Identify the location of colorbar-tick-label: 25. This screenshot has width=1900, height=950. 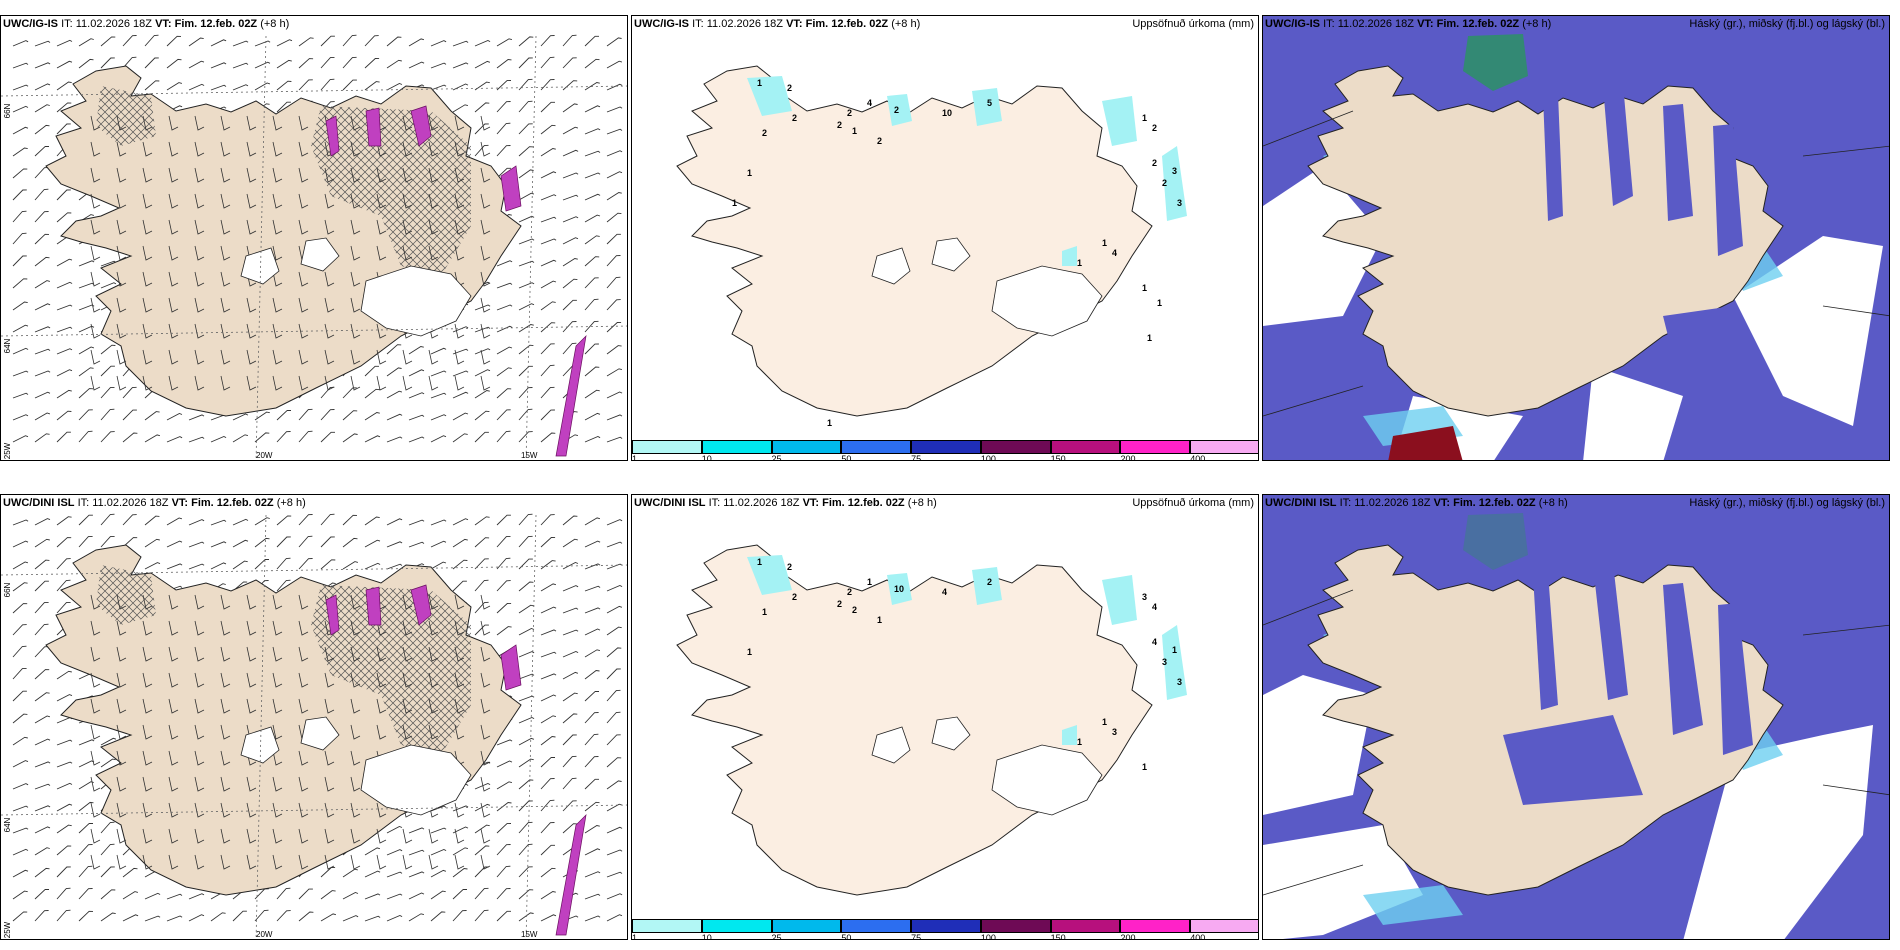
(776, 936).